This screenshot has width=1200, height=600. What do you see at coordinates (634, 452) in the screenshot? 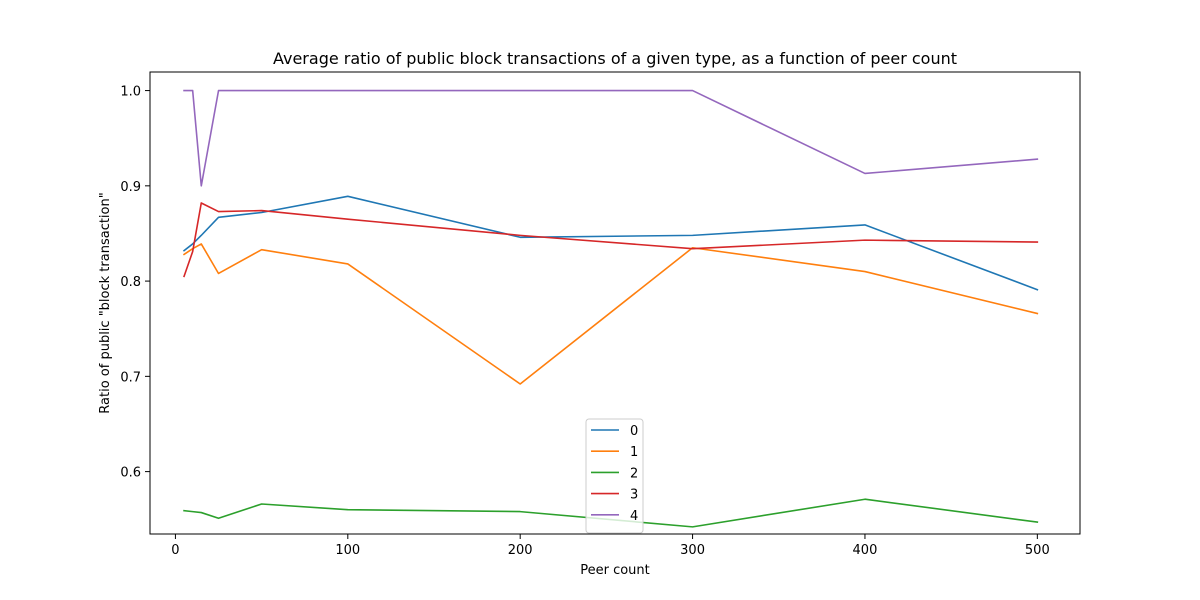
I see `legend-label-1: 1` at bounding box center [634, 452].